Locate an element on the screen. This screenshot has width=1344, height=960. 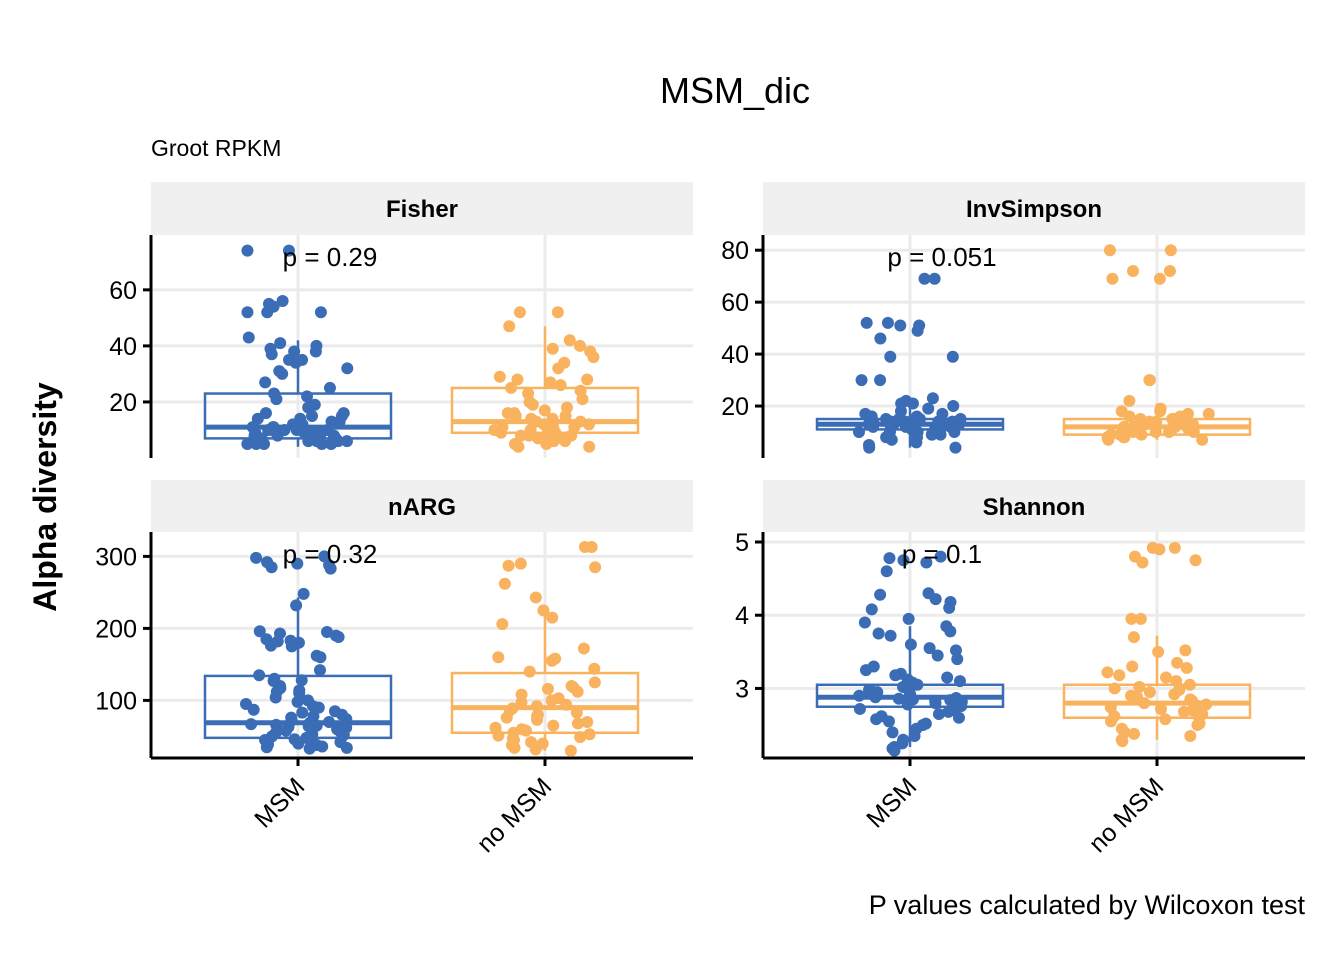
facet-strip-label: Shannon is located at coordinates (1034, 507).